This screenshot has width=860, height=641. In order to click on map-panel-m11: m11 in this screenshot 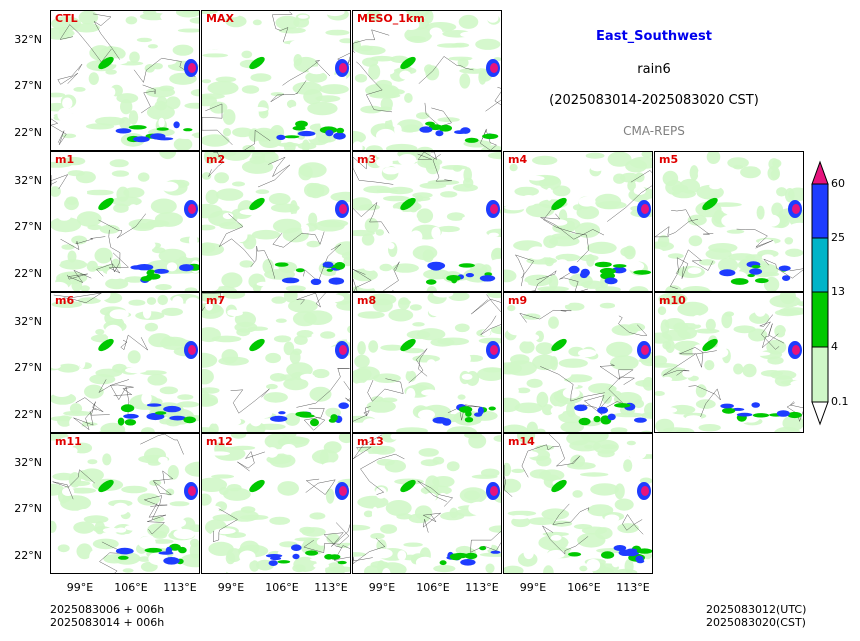, I will do `click(125, 503)`.